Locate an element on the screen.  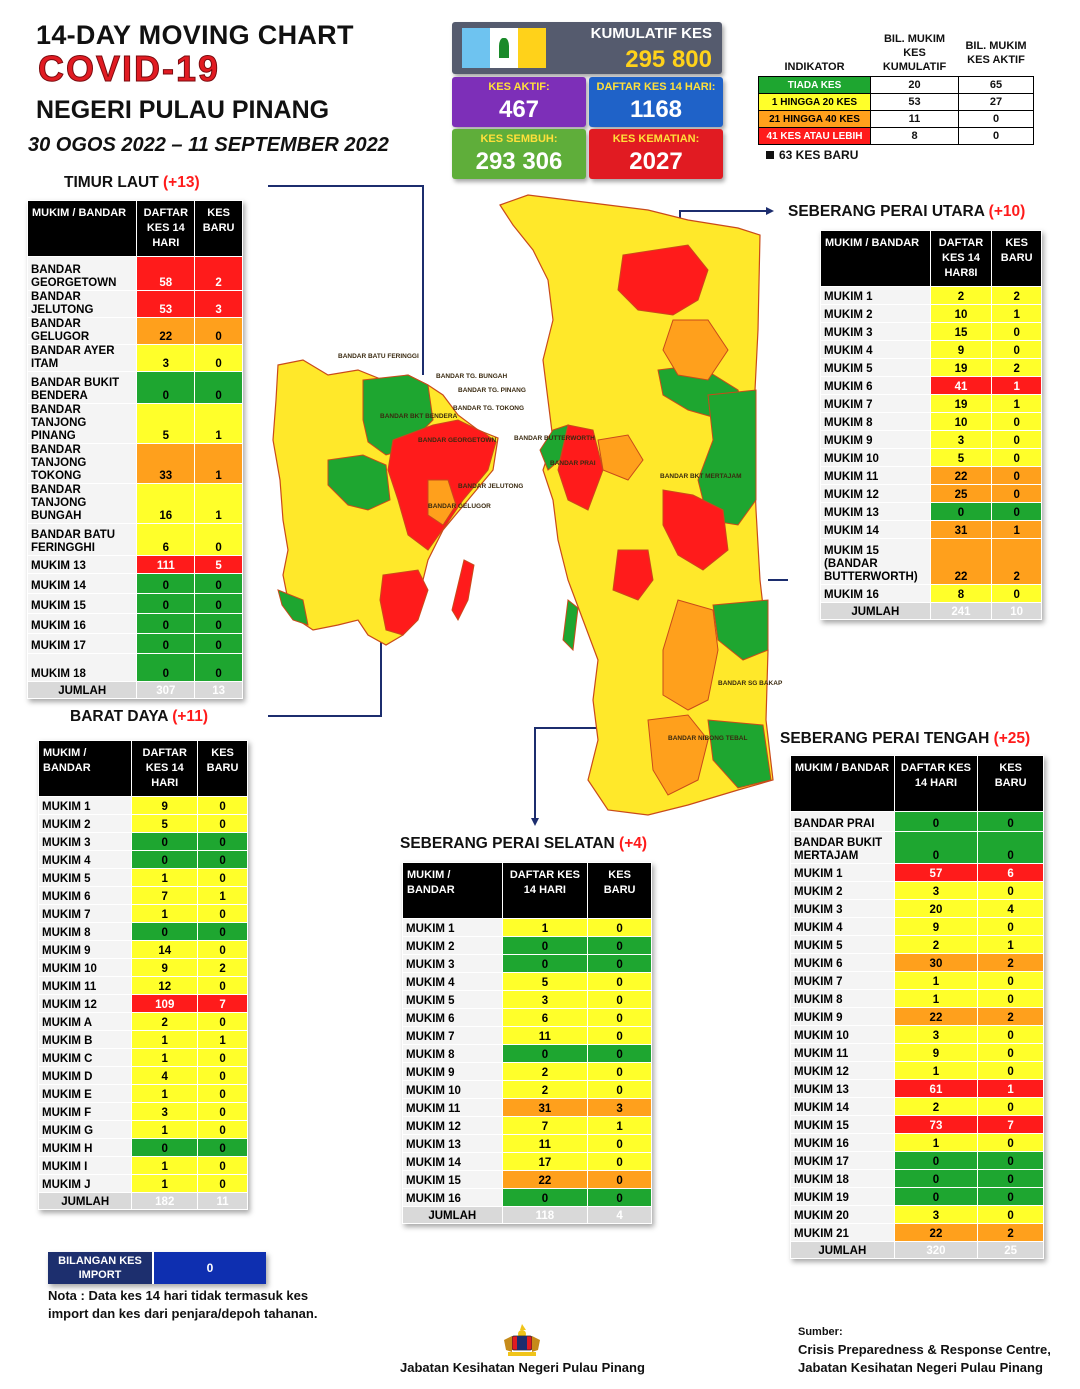
row-name: BANDAR PRAI is located at coordinates (842, 821).